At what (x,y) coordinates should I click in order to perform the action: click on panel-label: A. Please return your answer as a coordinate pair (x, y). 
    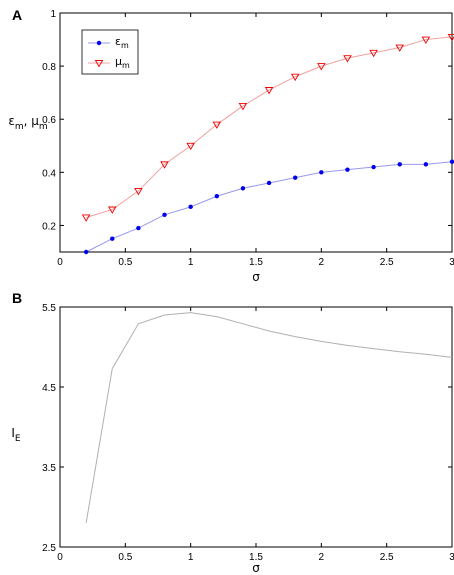
    Looking at the image, I should click on (17, 15).